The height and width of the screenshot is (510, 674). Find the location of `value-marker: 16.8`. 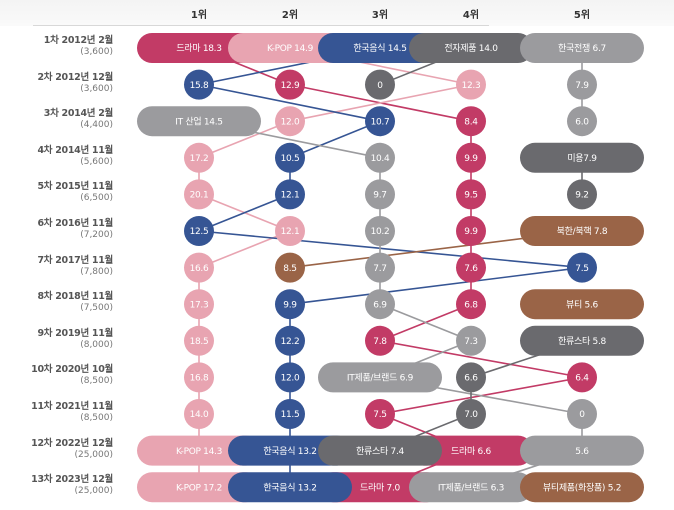

value-marker: 16.8 is located at coordinates (199, 377).